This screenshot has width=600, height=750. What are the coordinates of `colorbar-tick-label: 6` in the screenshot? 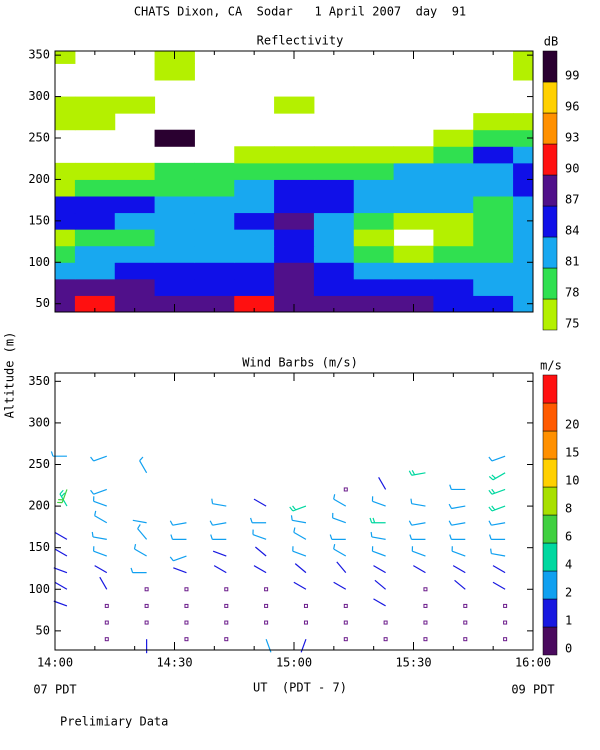 It's located at (568, 537).